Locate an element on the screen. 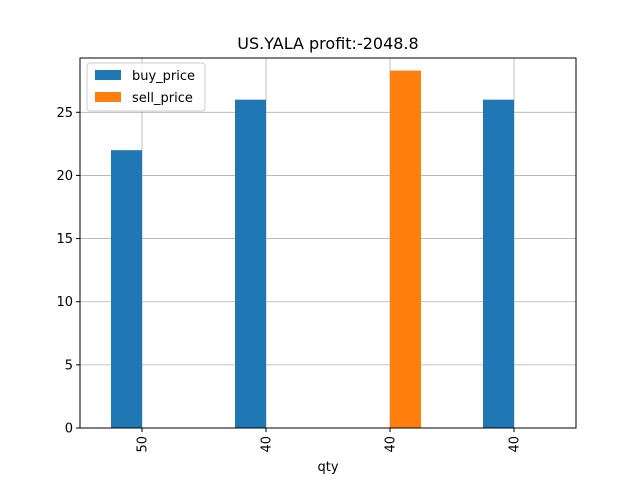  x-axis-ticks: 50 40 40 40 is located at coordinates (329, 440).